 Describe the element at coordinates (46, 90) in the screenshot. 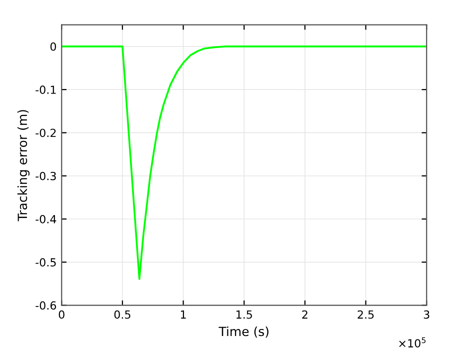

I see `y-tick-label: -0.1` at that location.